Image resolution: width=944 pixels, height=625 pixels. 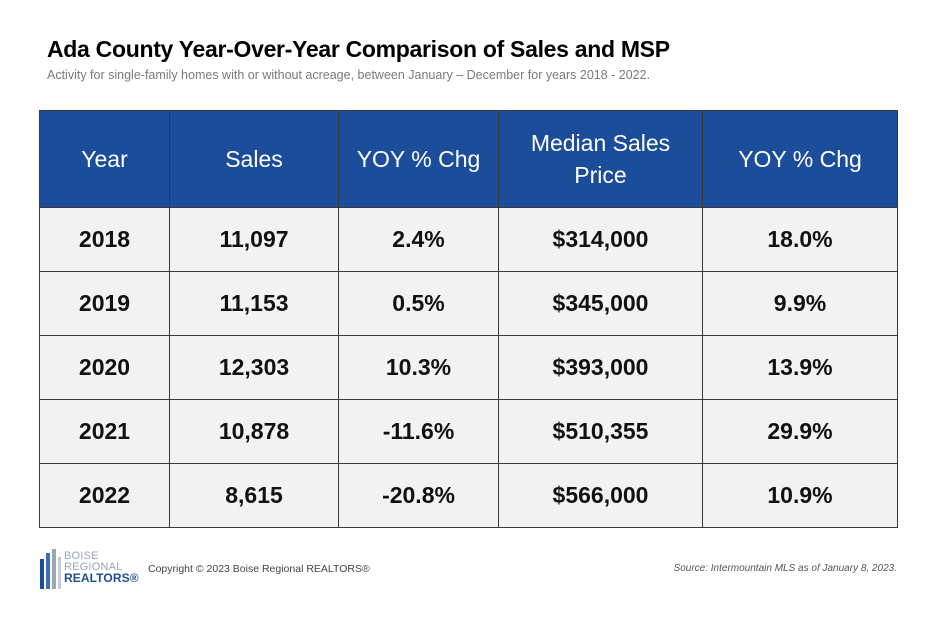 I want to click on cell-median-price: $566,000, so click(x=600, y=495).